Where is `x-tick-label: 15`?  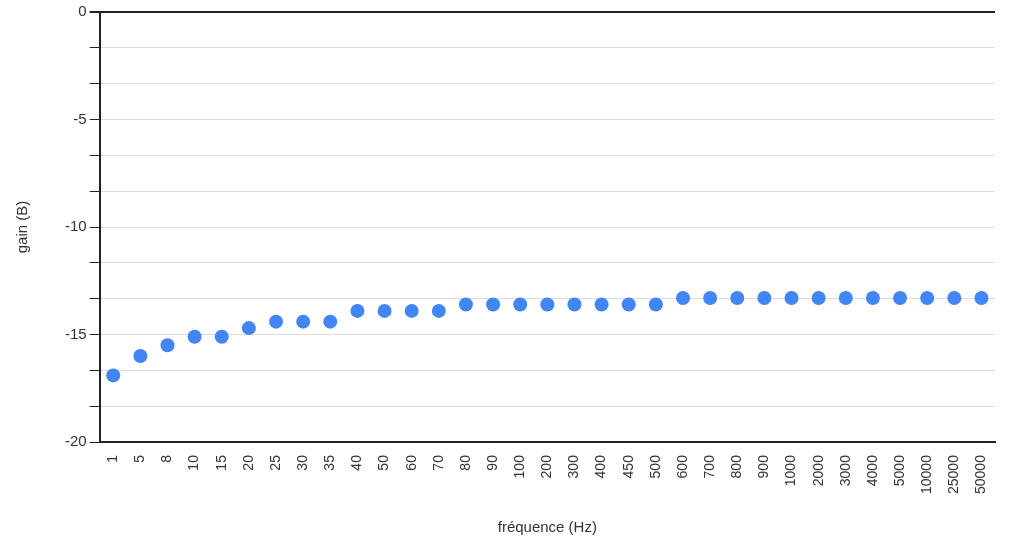
x-tick-label: 15 is located at coordinates (220, 462).